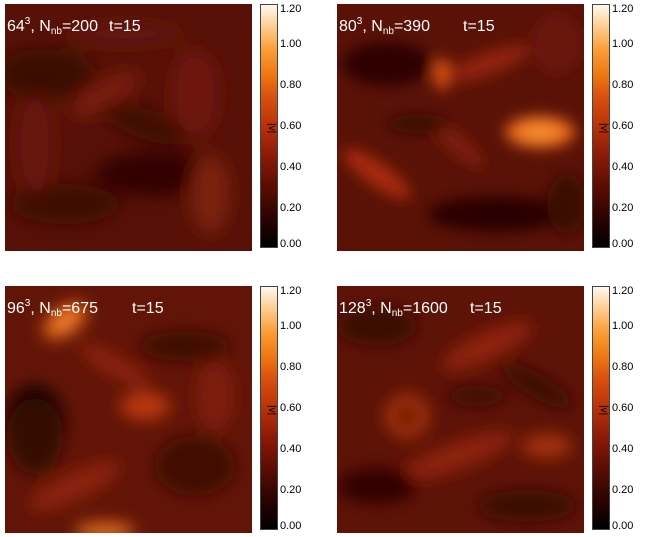  Describe the element at coordinates (85, 308) in the screenshot. I see `panel-label: 963, Nnb=675 t=15` at that location.